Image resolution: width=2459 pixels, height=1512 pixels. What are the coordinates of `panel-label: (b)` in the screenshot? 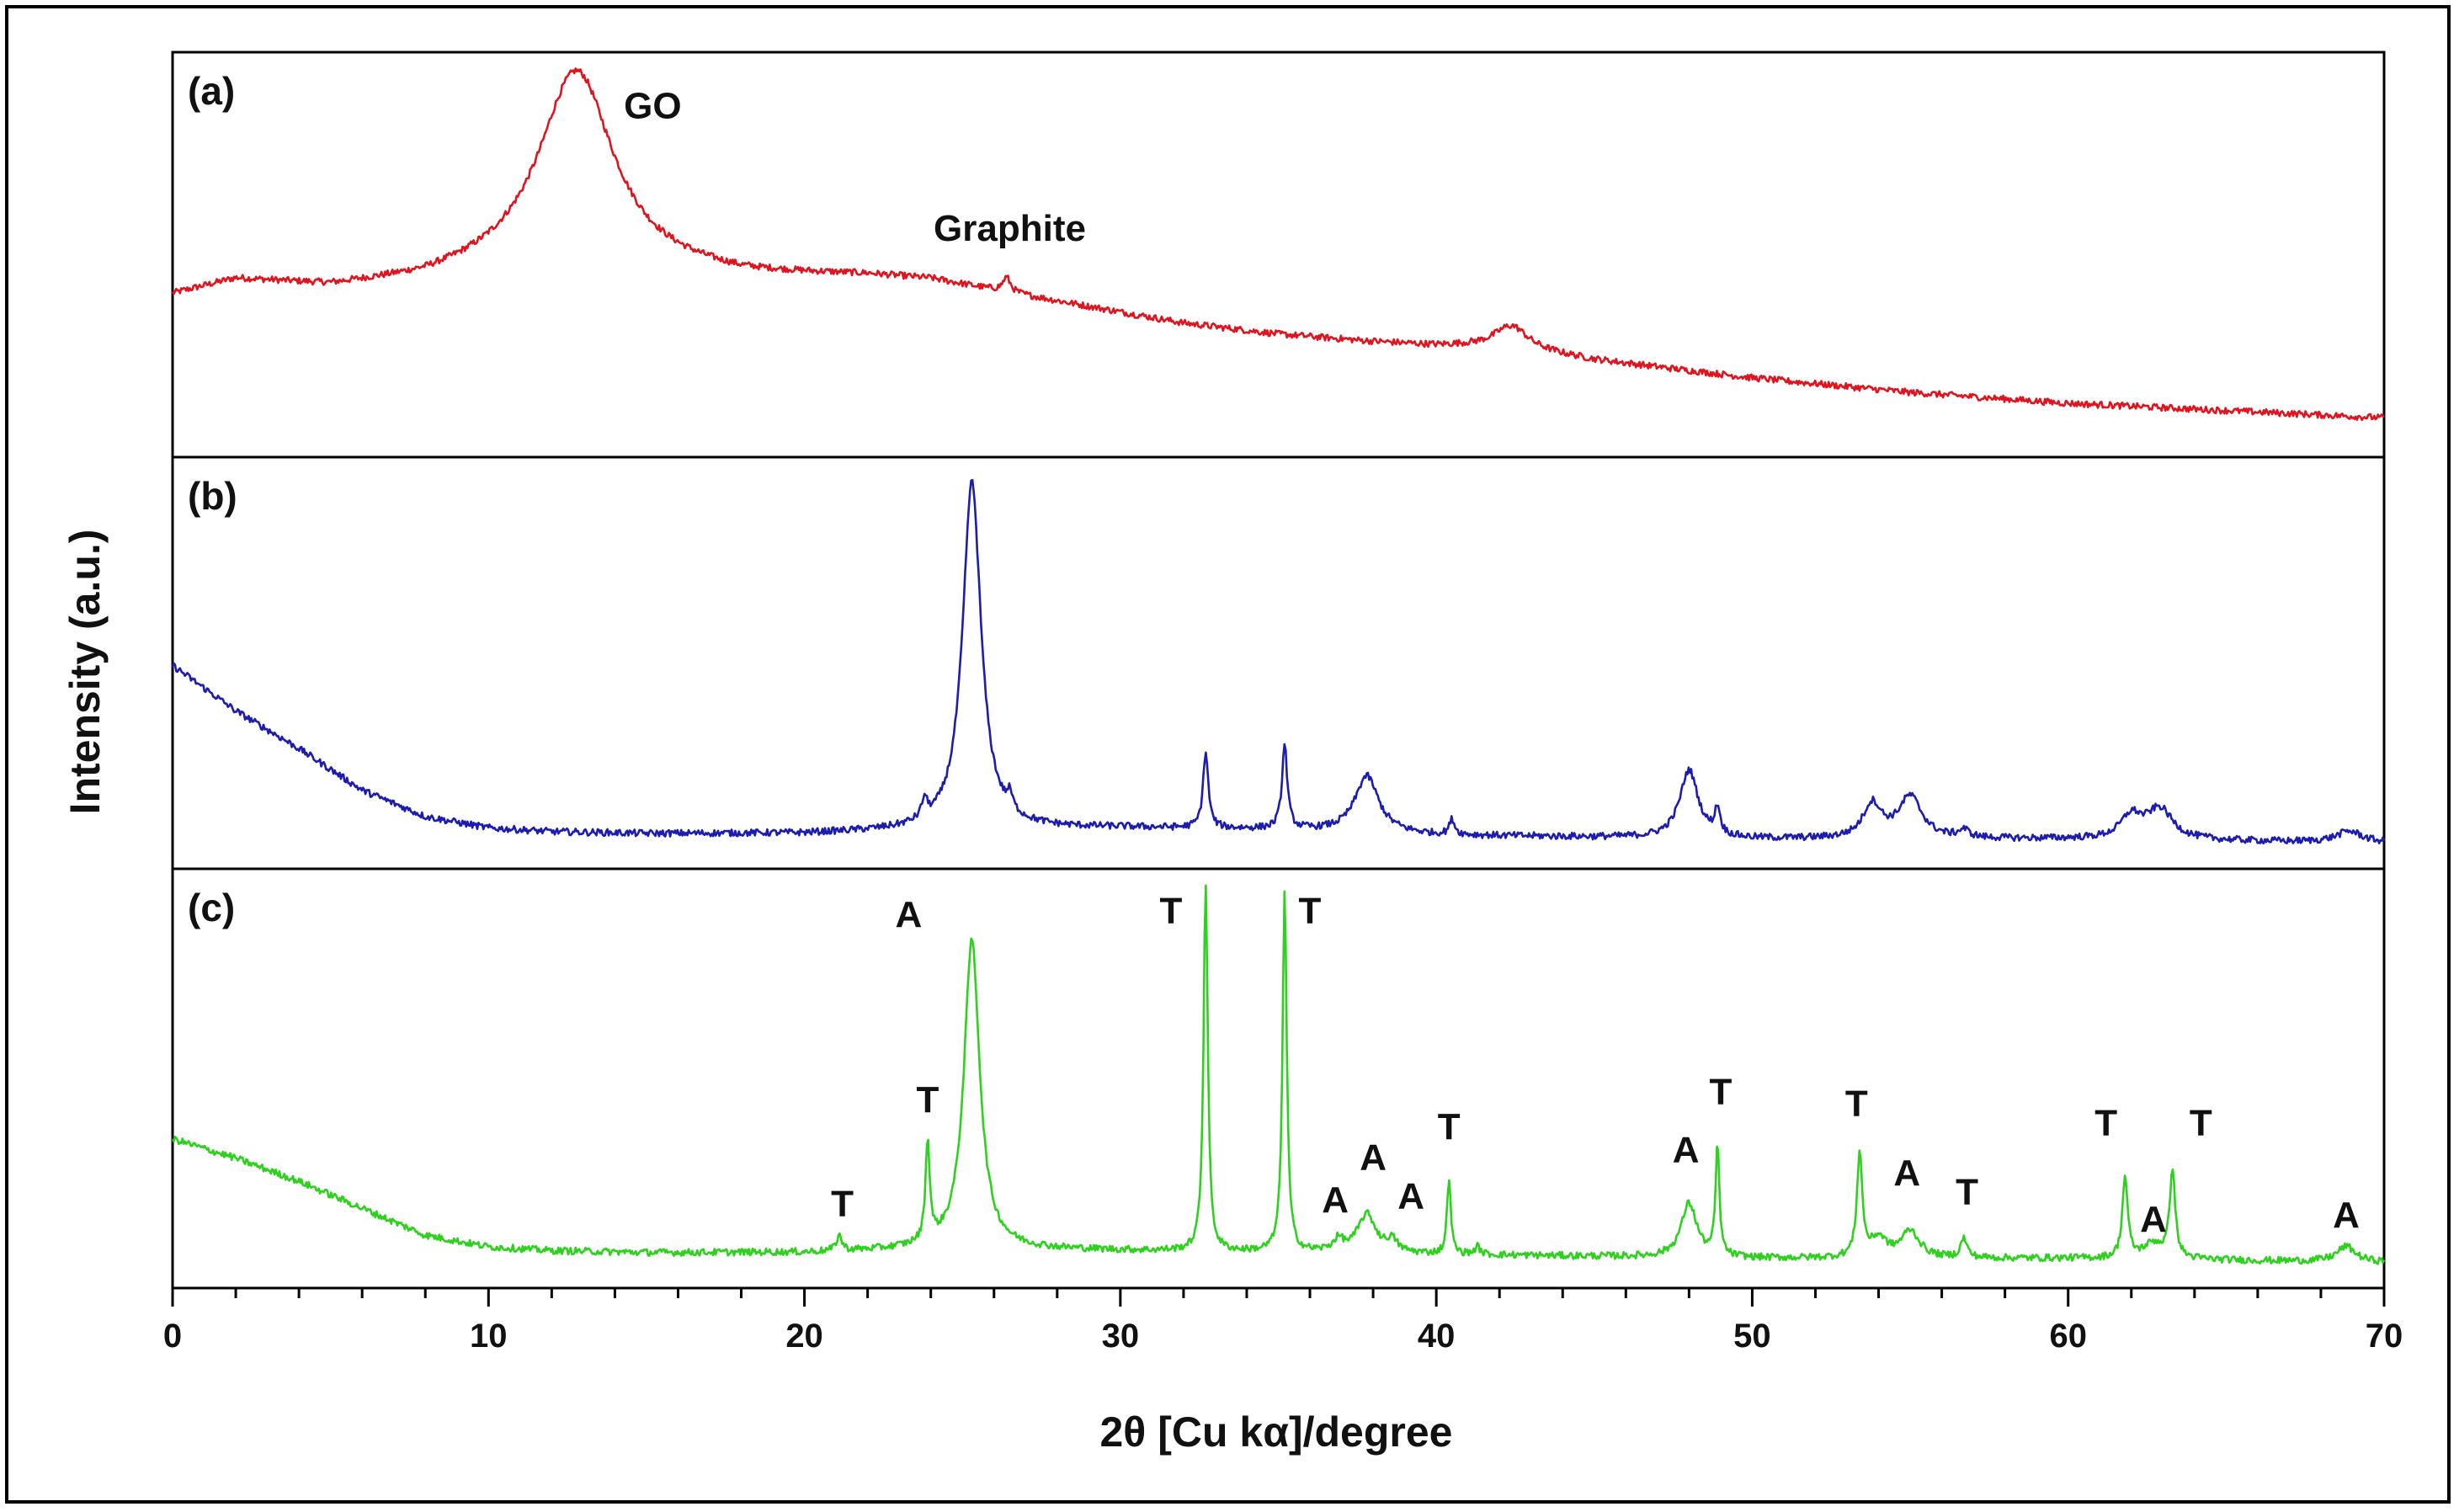 It's located at (212, 496).